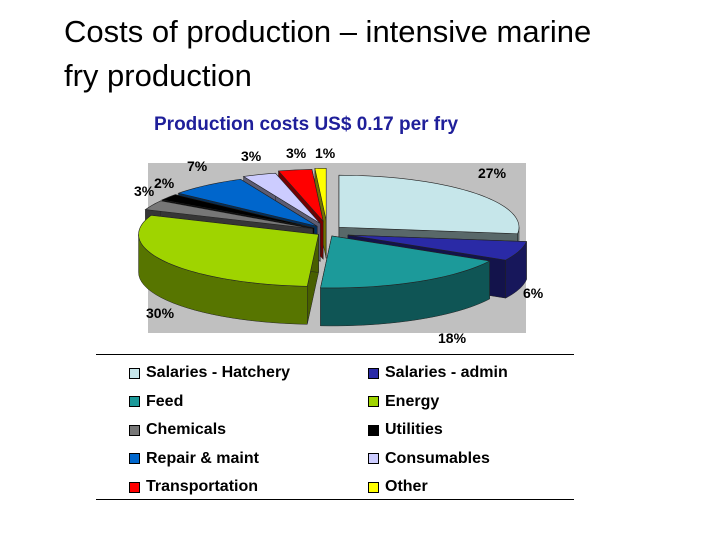 Image resolution: width=720 pixels, height=540 pixels. I want to click on pie-slice-salaries-hatchery, so click(429, 204).